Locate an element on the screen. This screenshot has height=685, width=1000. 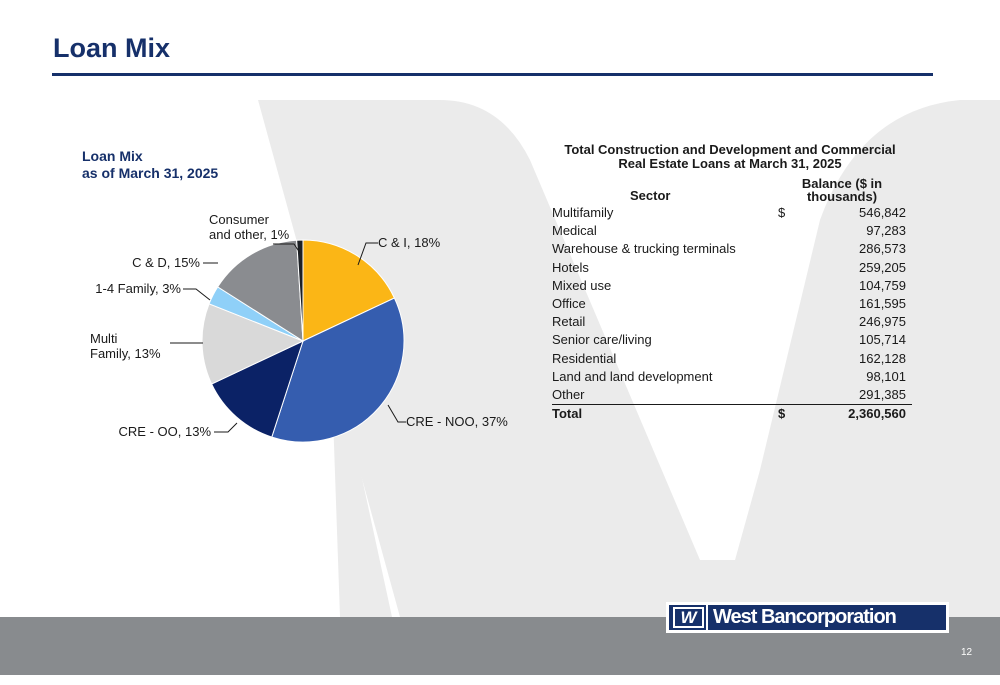
table-row: Hotels 259,205 is located at coordinates (732, 268).